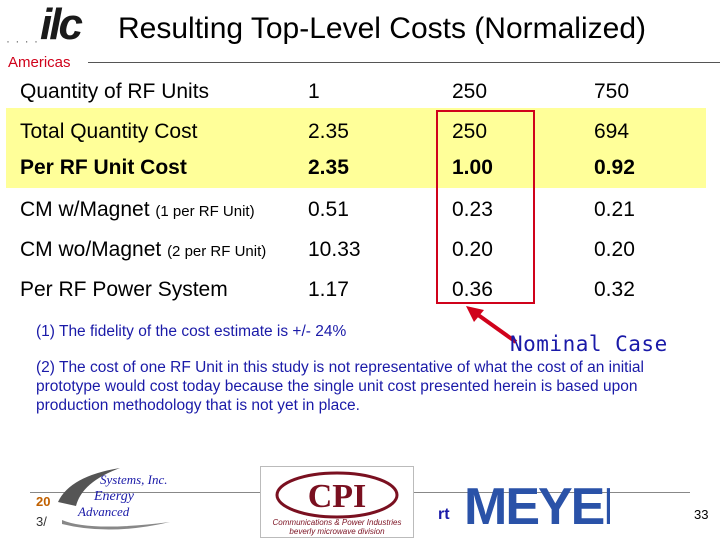 Image resolution: width=720 pixels, height=542 pixels. What do you see at coordinates (444, 514) in the screenshot?
I see `footer-text-partial: rt` at bounding box center [444, 514].